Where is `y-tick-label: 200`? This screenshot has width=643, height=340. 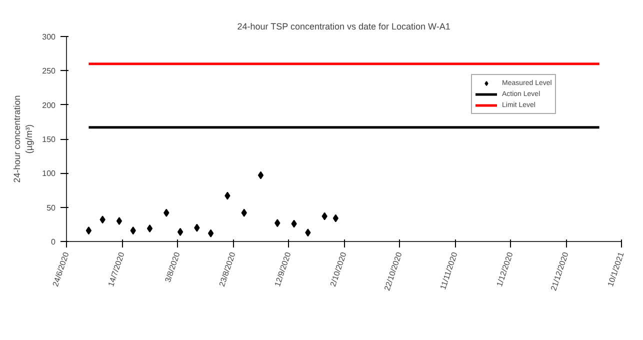 y-tick-label: 200 is located at coordinates (49, 105).